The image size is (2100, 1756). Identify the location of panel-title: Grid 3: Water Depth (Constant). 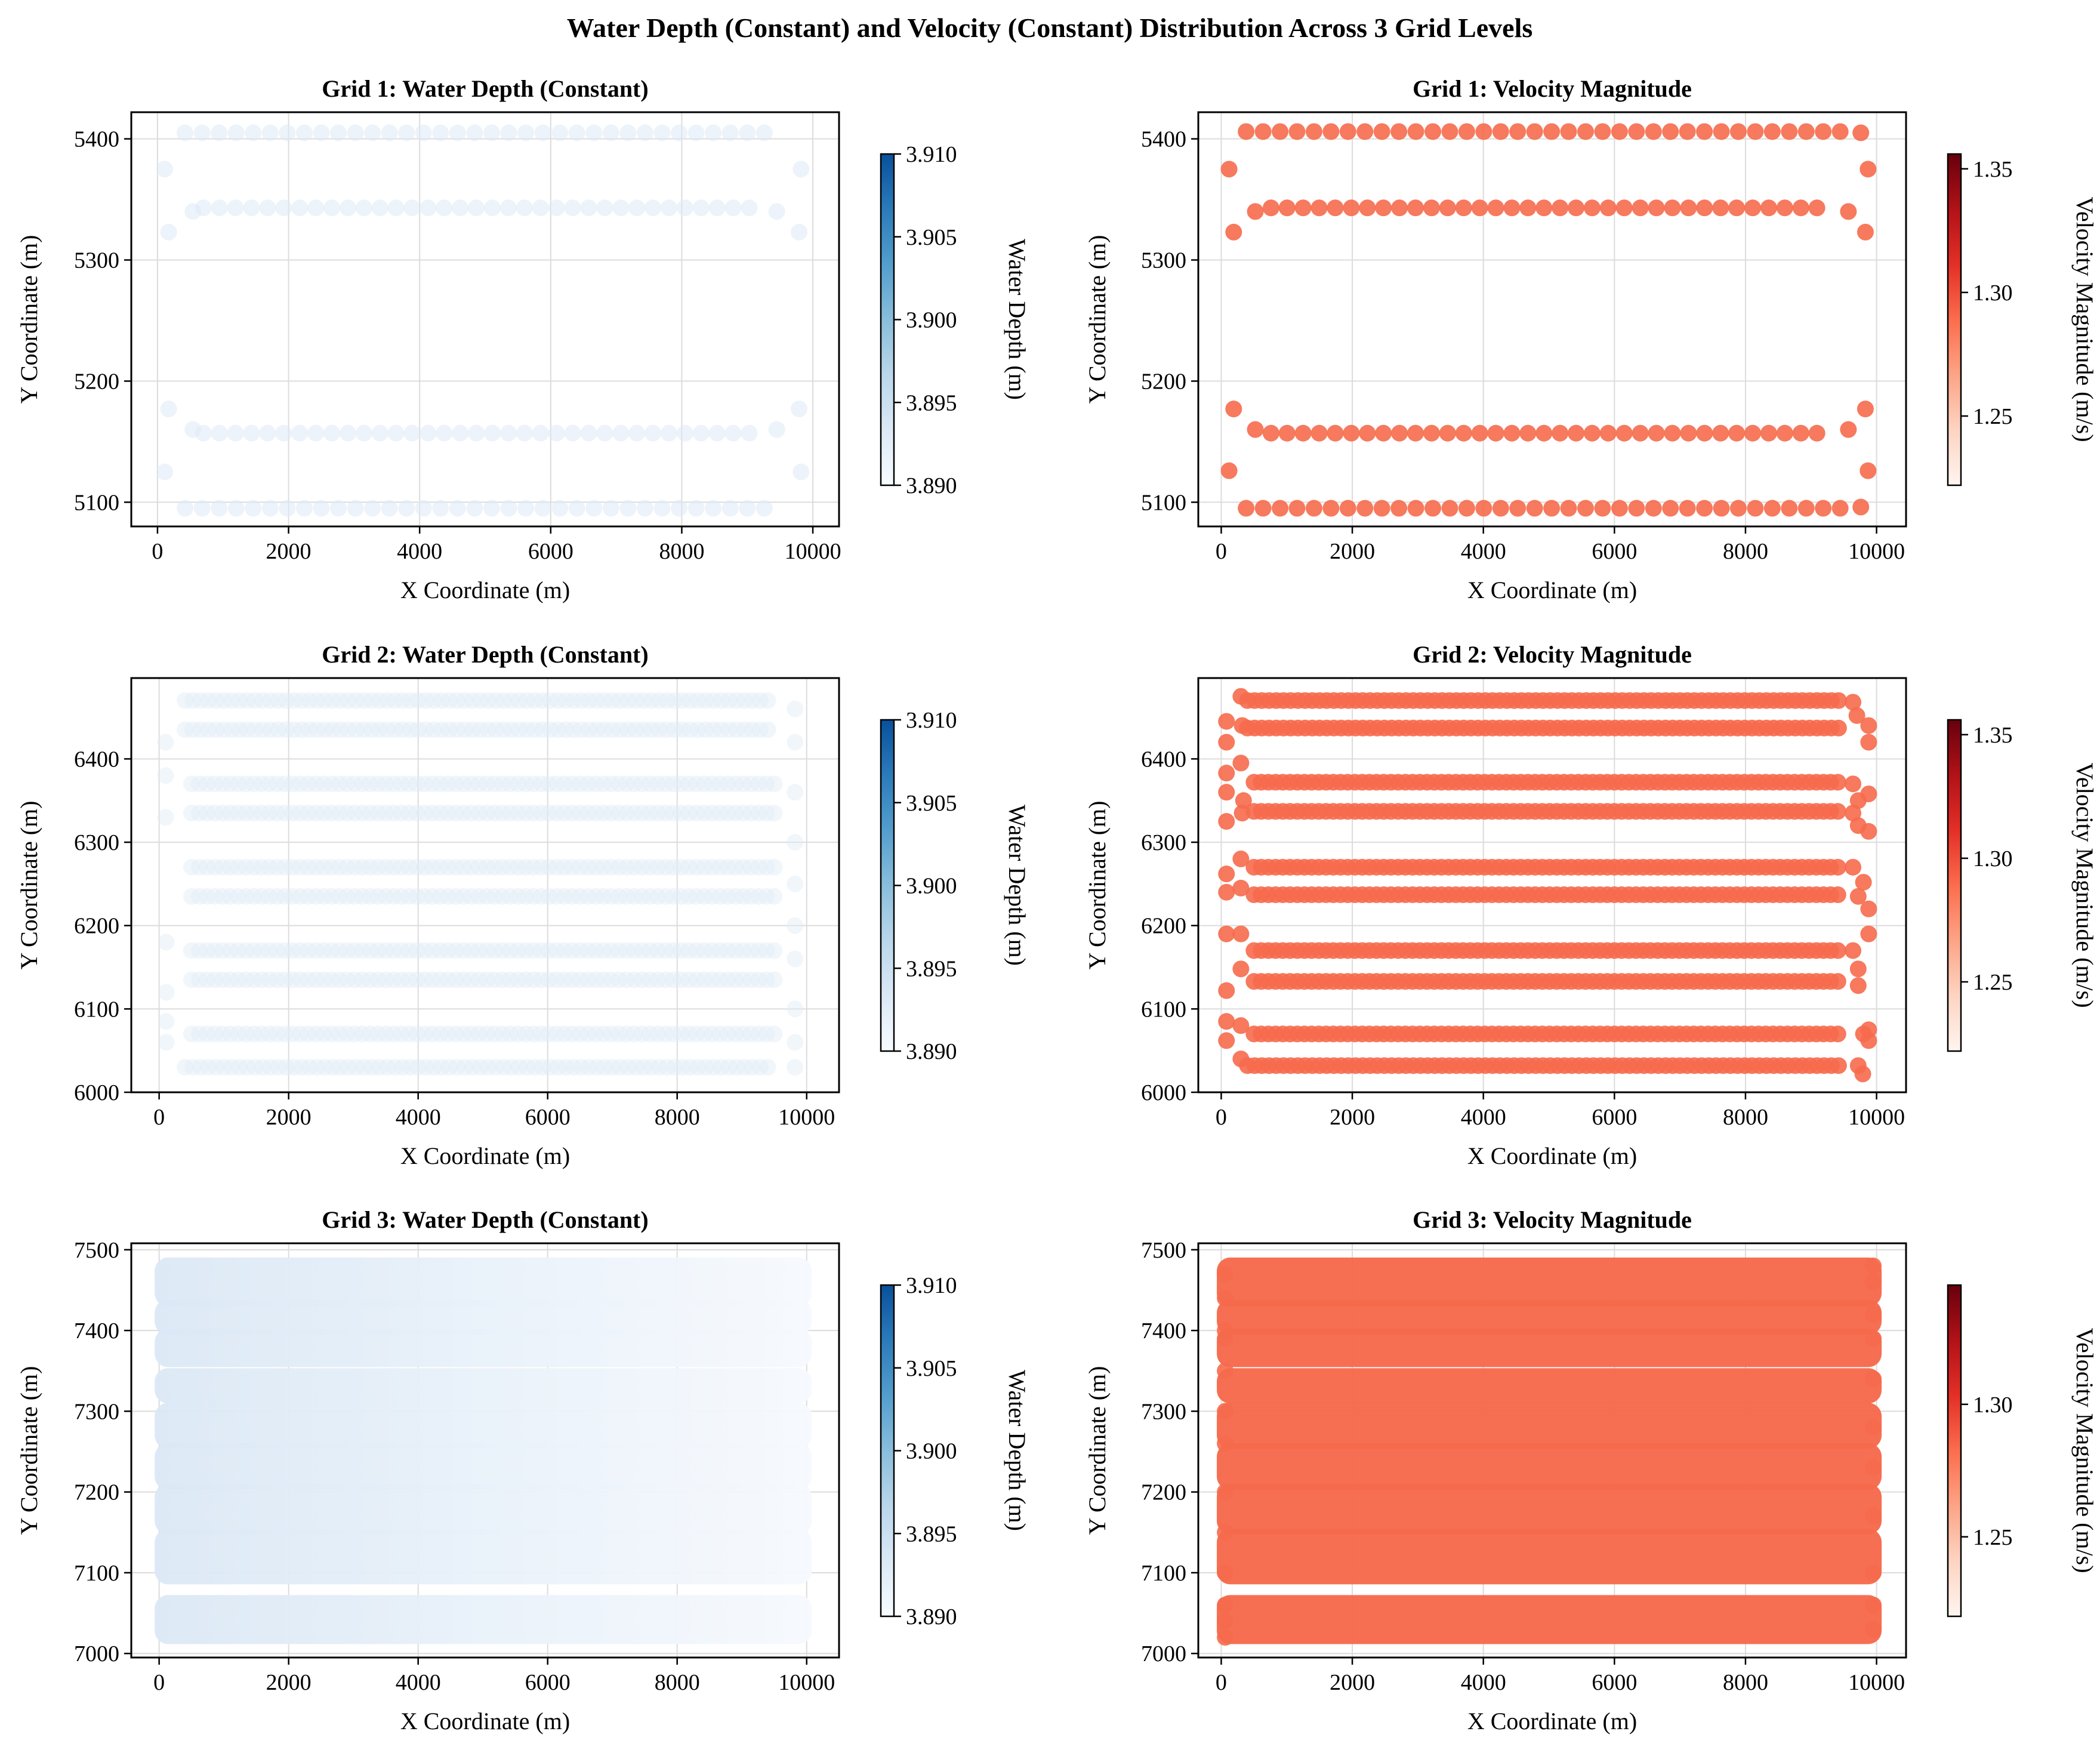
(485, 1219).